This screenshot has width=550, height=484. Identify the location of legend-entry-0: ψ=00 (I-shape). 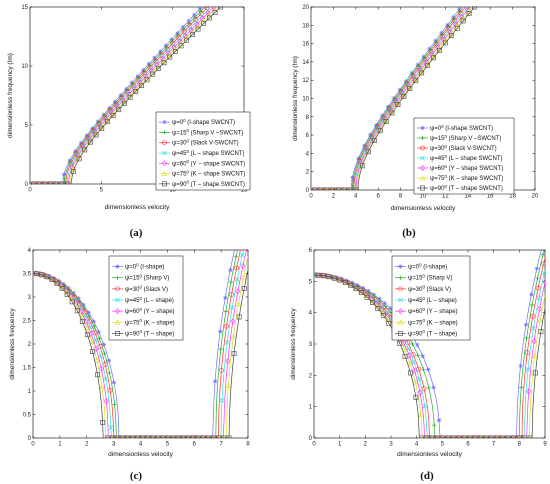
(427, 266).